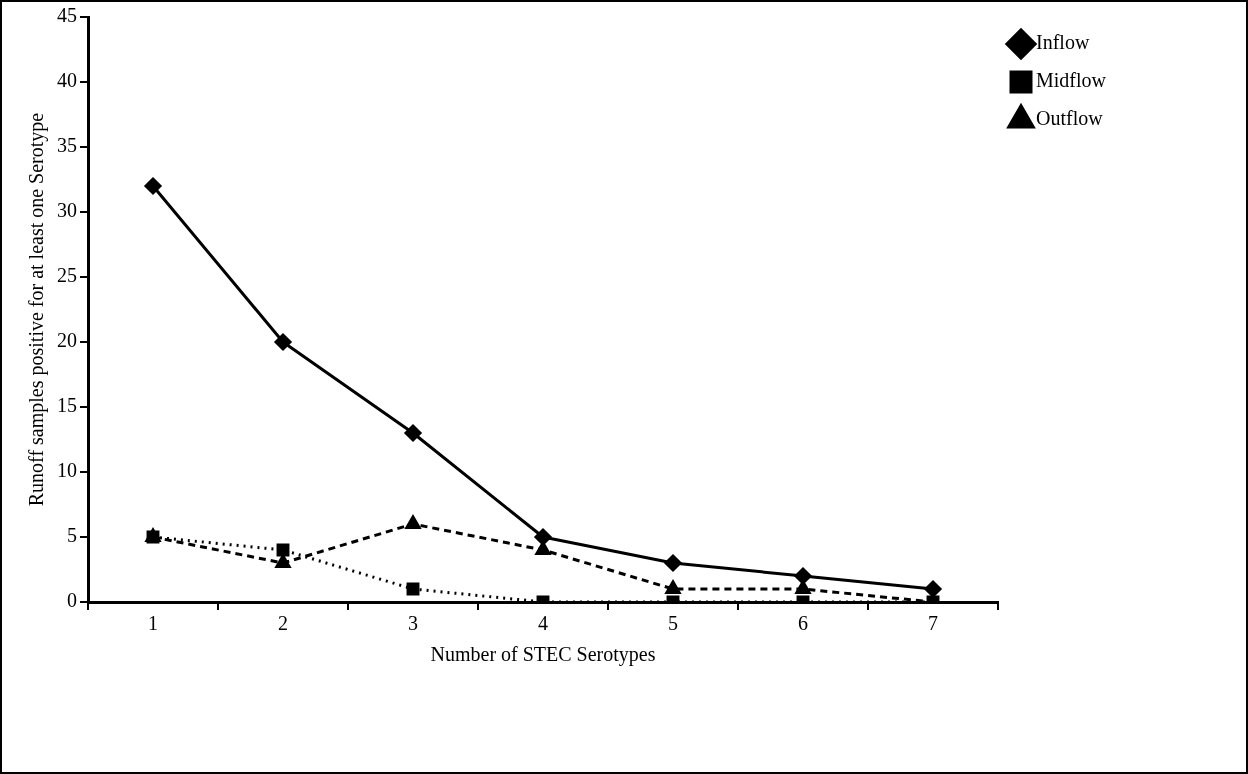 The width and height of the screenshot is (1248, 774). What do you see at coordinates (67, 145) in the screenshot?
I see `y-tick-label: 35` at bounding box center [67, 145].